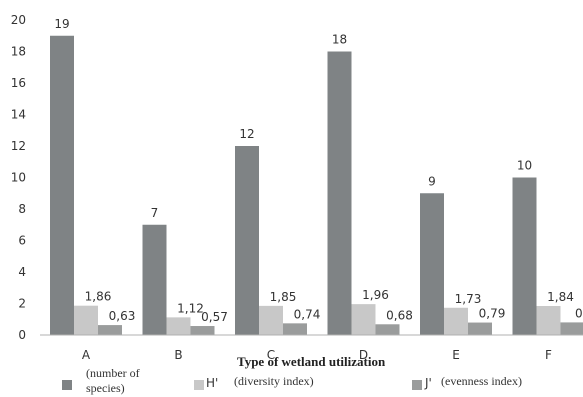  I want to click on data-label-B-series-1: 1,12, so click(190, 308).